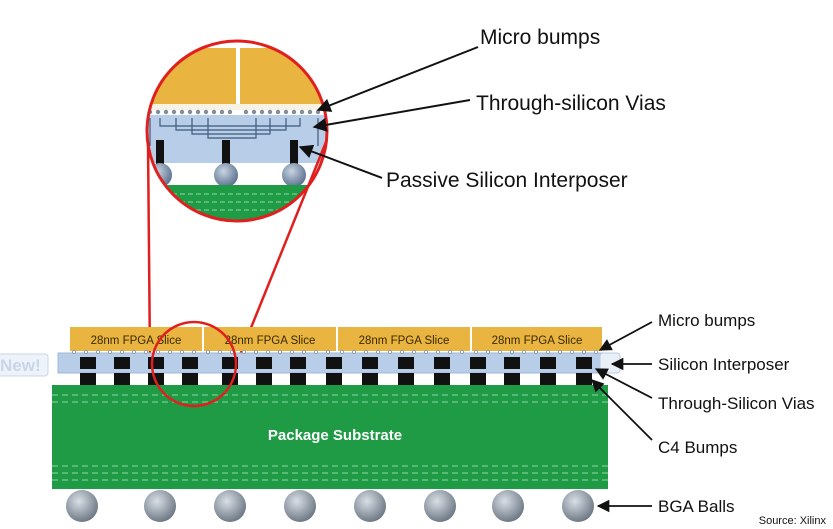 The width and height of the screenshot is (833, 529). What do you see at coordinates (724, 364) in the screenshot?
I see `label-silicon-interposer: Silicon Interposer` at bounding box center [724, 364].